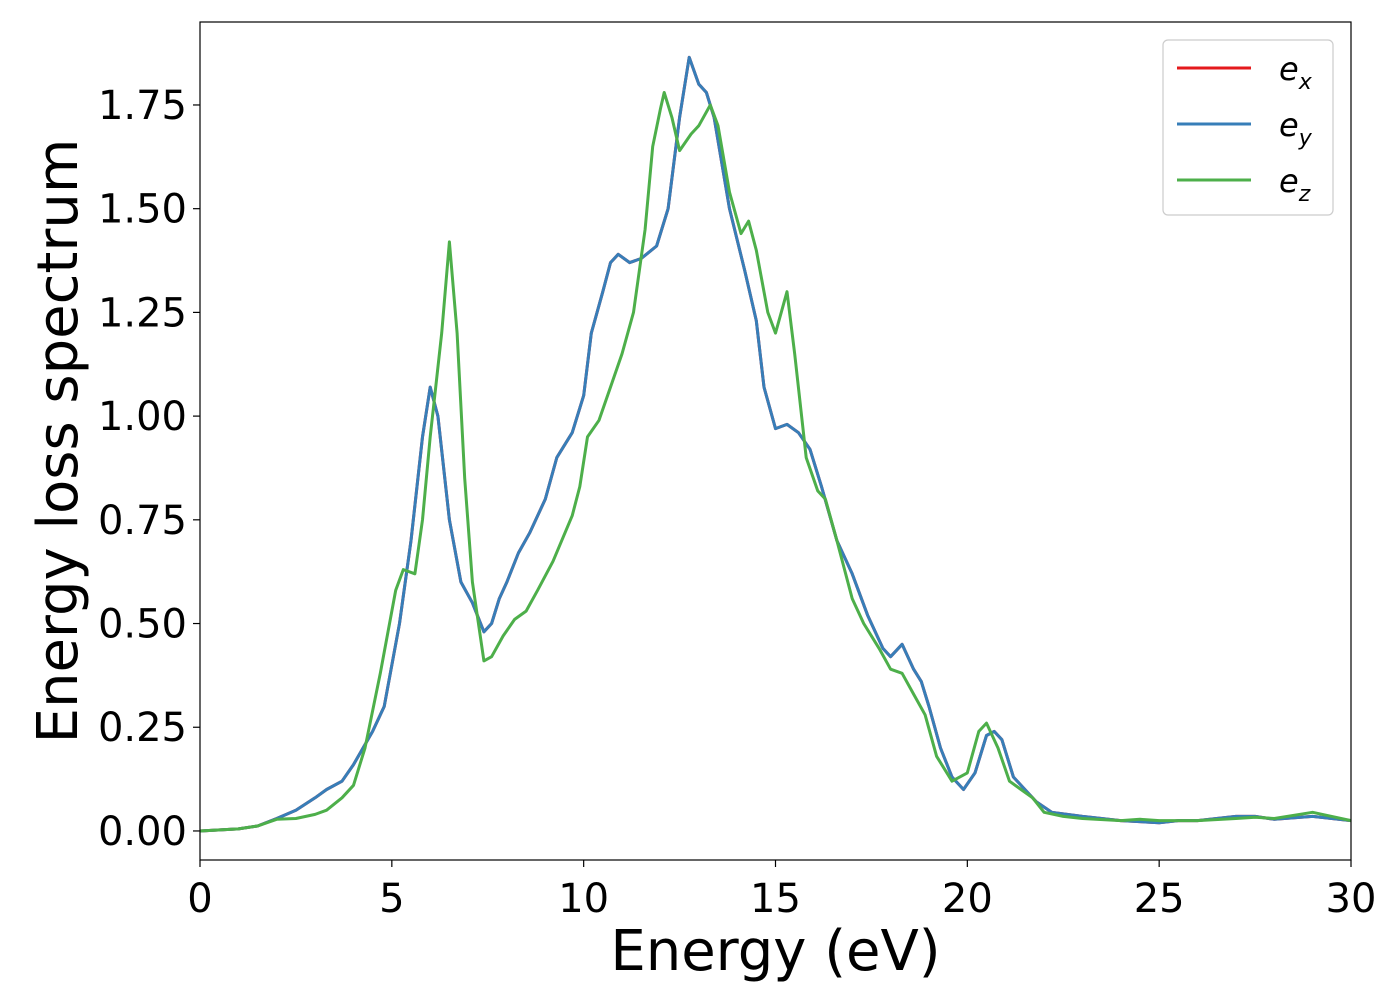 Image resolution: width=1400 pixels, height=1000 pixels. I want to click on y-tick-label: 1.50, so click(142, 210).